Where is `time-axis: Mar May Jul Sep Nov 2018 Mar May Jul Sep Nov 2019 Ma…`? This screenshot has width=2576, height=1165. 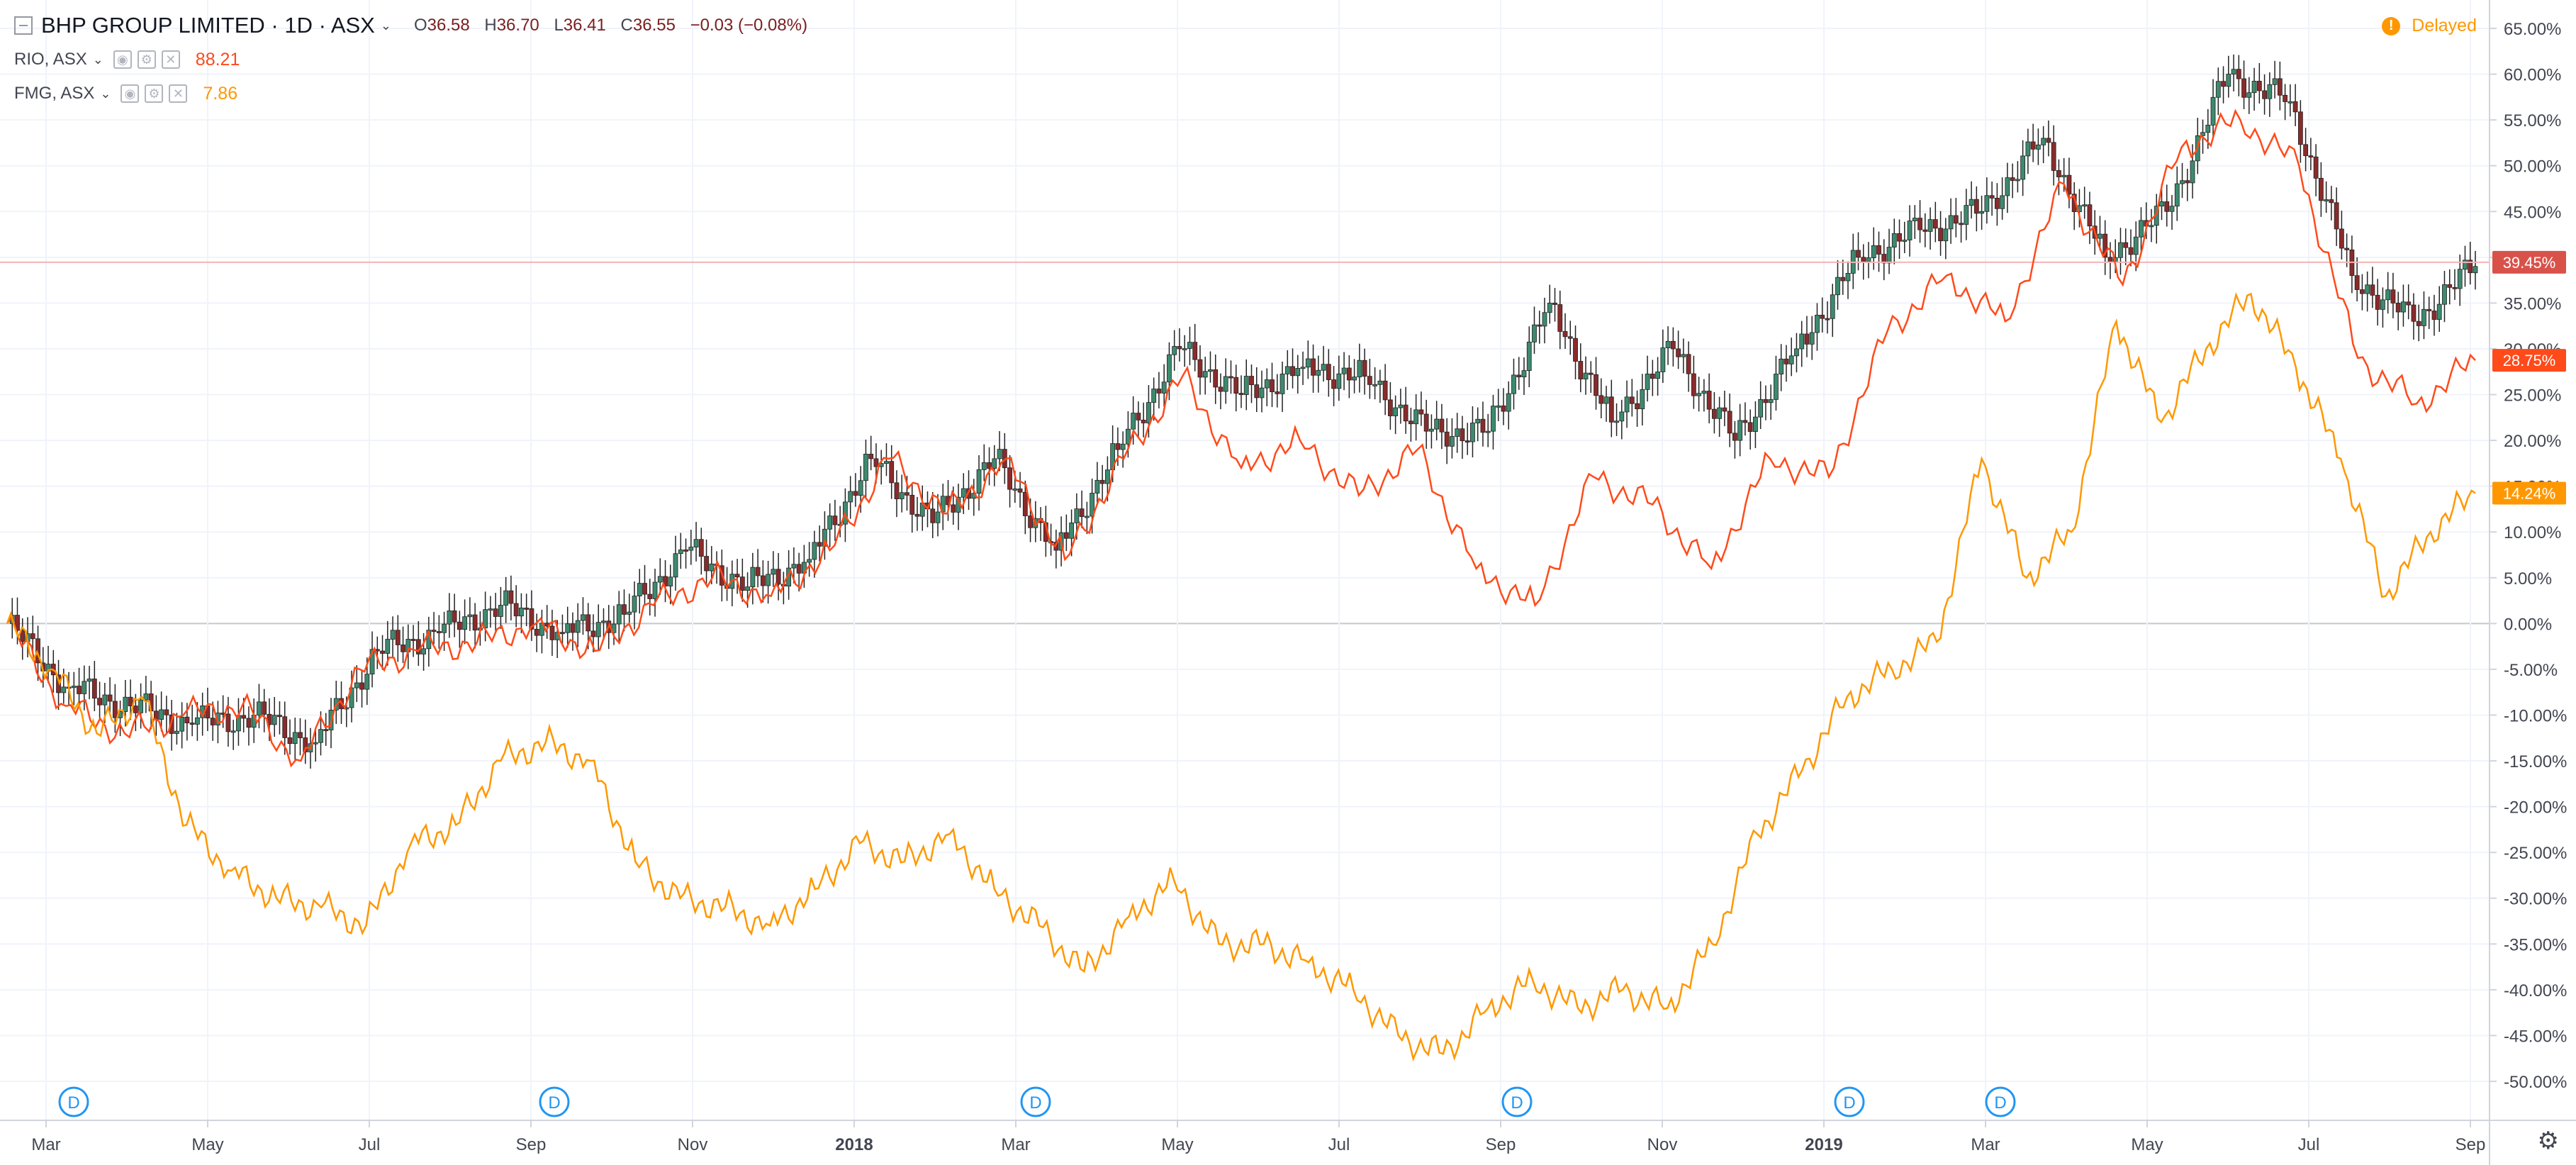 time-axis: Mar May Jul Sep Nov 2018 Mar May Jul Sep Nov 2019 Ma… is located at coordinates (1288, 1137).